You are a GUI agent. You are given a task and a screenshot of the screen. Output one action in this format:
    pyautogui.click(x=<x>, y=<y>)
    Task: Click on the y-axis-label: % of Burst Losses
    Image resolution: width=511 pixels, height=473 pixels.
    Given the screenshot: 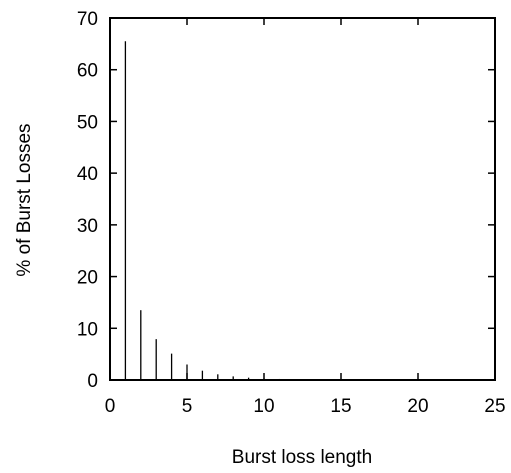 What is the action you would take?
    pyautogui.click(x=24, y=199)
    